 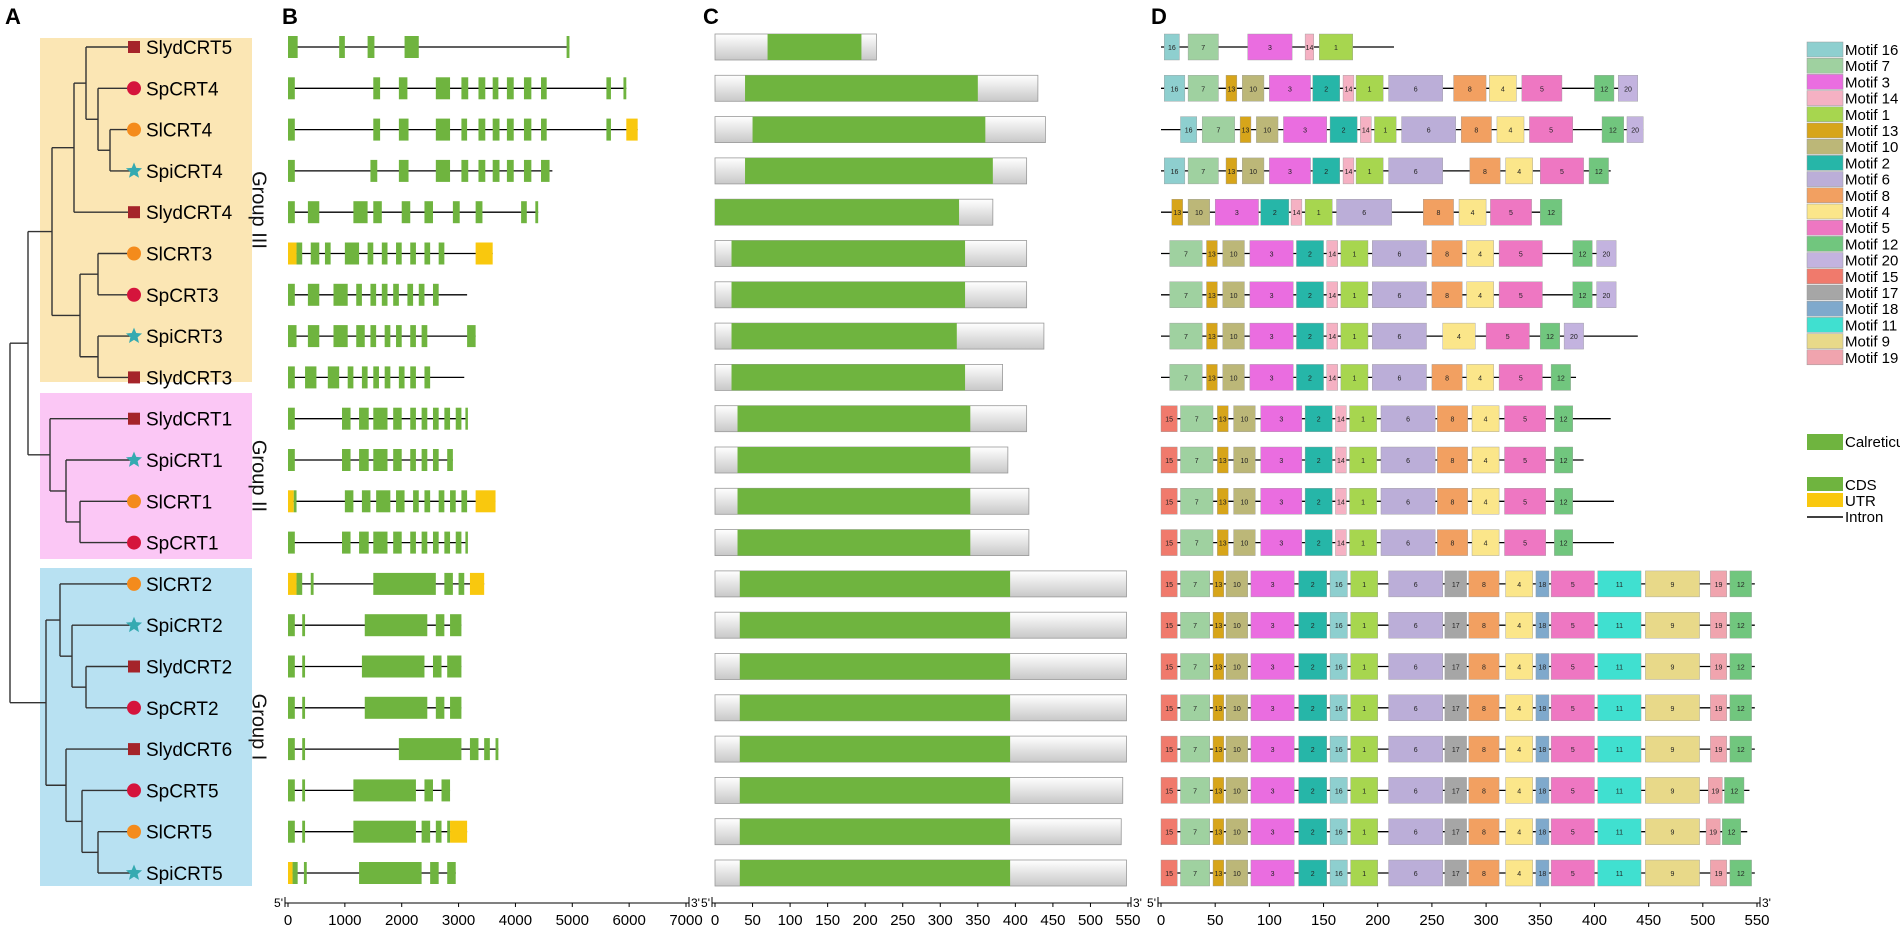 What do you see at coordinates (1377, 920) in the screenshot?
I see `tick-label: 200` at bounding box center [1377, 920].